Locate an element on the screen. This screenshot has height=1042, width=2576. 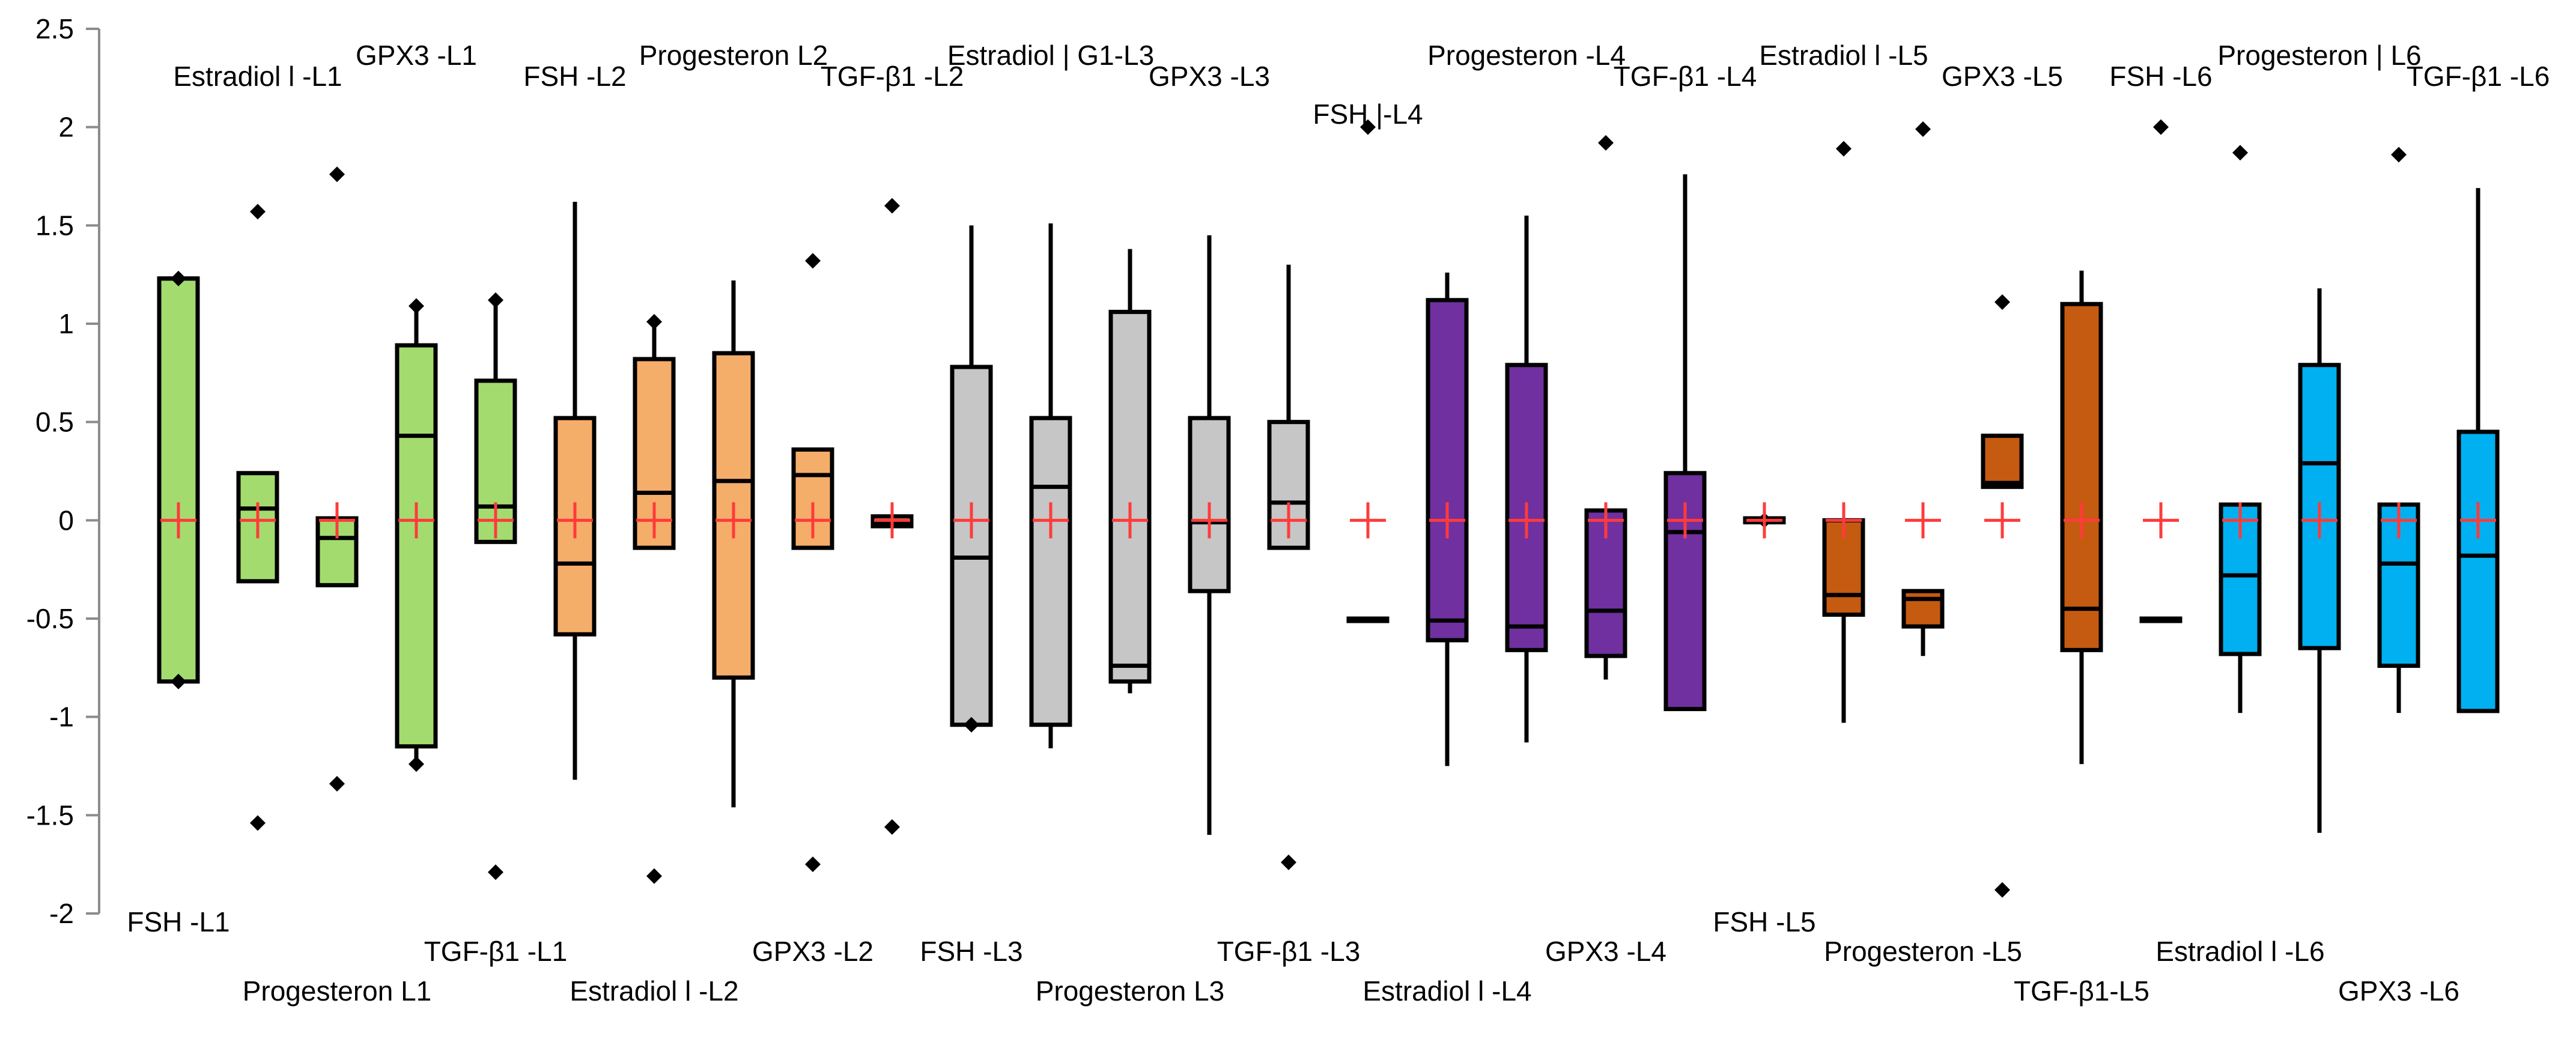
box-label: Estradiol | G1-L3 is located at coordinates (1050, 55).